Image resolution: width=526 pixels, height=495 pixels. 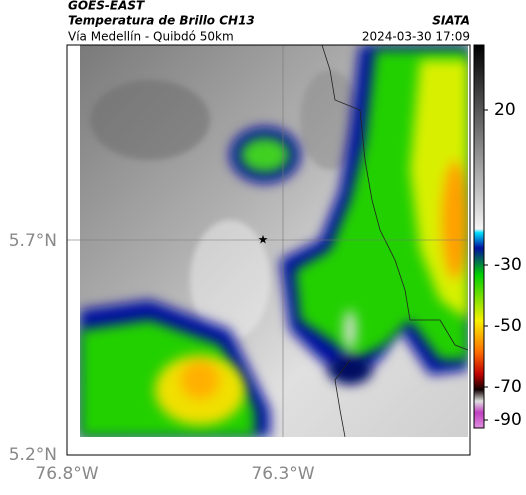 I want to click on colorbar-label: -50, so click(x=508, y=326).